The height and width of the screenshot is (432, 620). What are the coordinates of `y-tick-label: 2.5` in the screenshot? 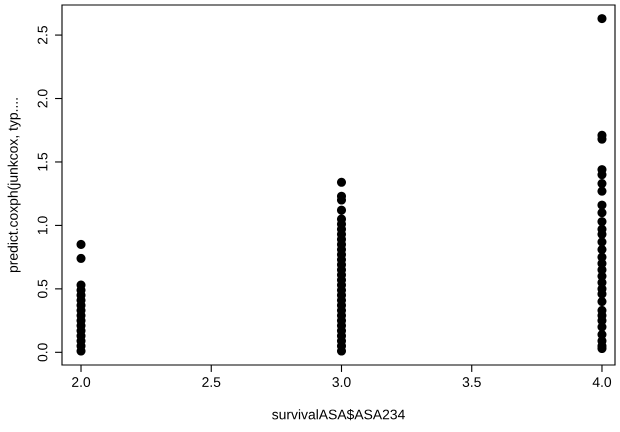 It's located at (43, 35).